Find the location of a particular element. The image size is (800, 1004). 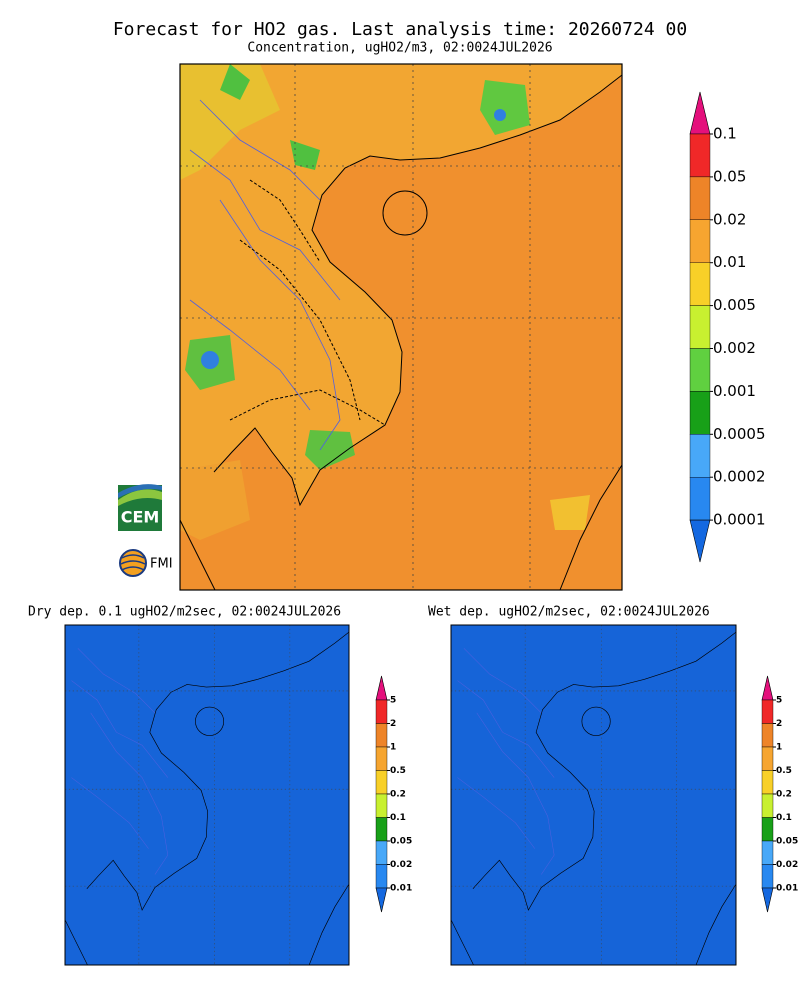

colorbar-label: 0.0001 is located at coordinates (739, 520).